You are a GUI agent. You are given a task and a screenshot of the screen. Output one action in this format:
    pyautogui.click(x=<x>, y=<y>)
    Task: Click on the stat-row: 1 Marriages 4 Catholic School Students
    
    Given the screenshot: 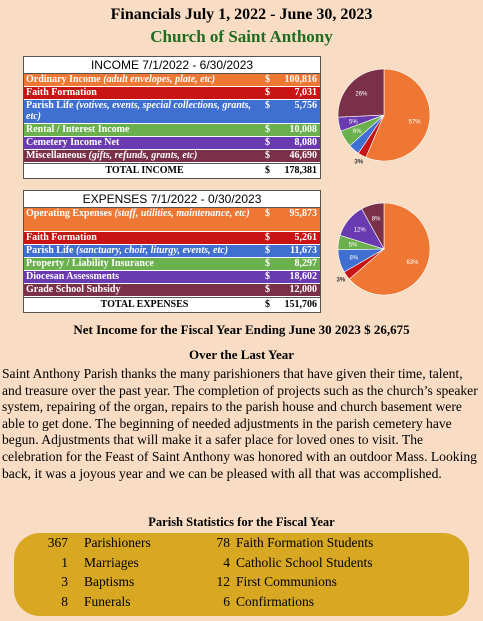 What is the action you would take?
    pyautogui.click(x=241, y=564)
    